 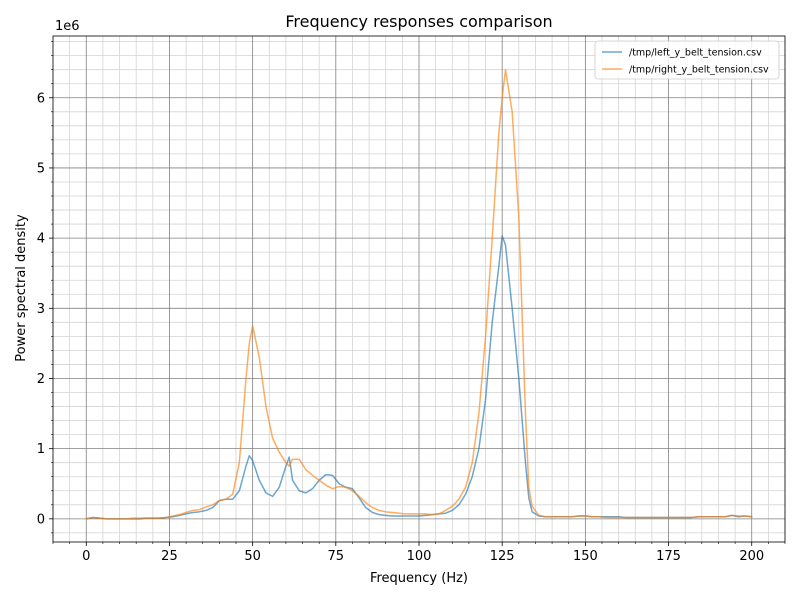 I want to click on x-tick-label: 150, so click(x=585, y=556).